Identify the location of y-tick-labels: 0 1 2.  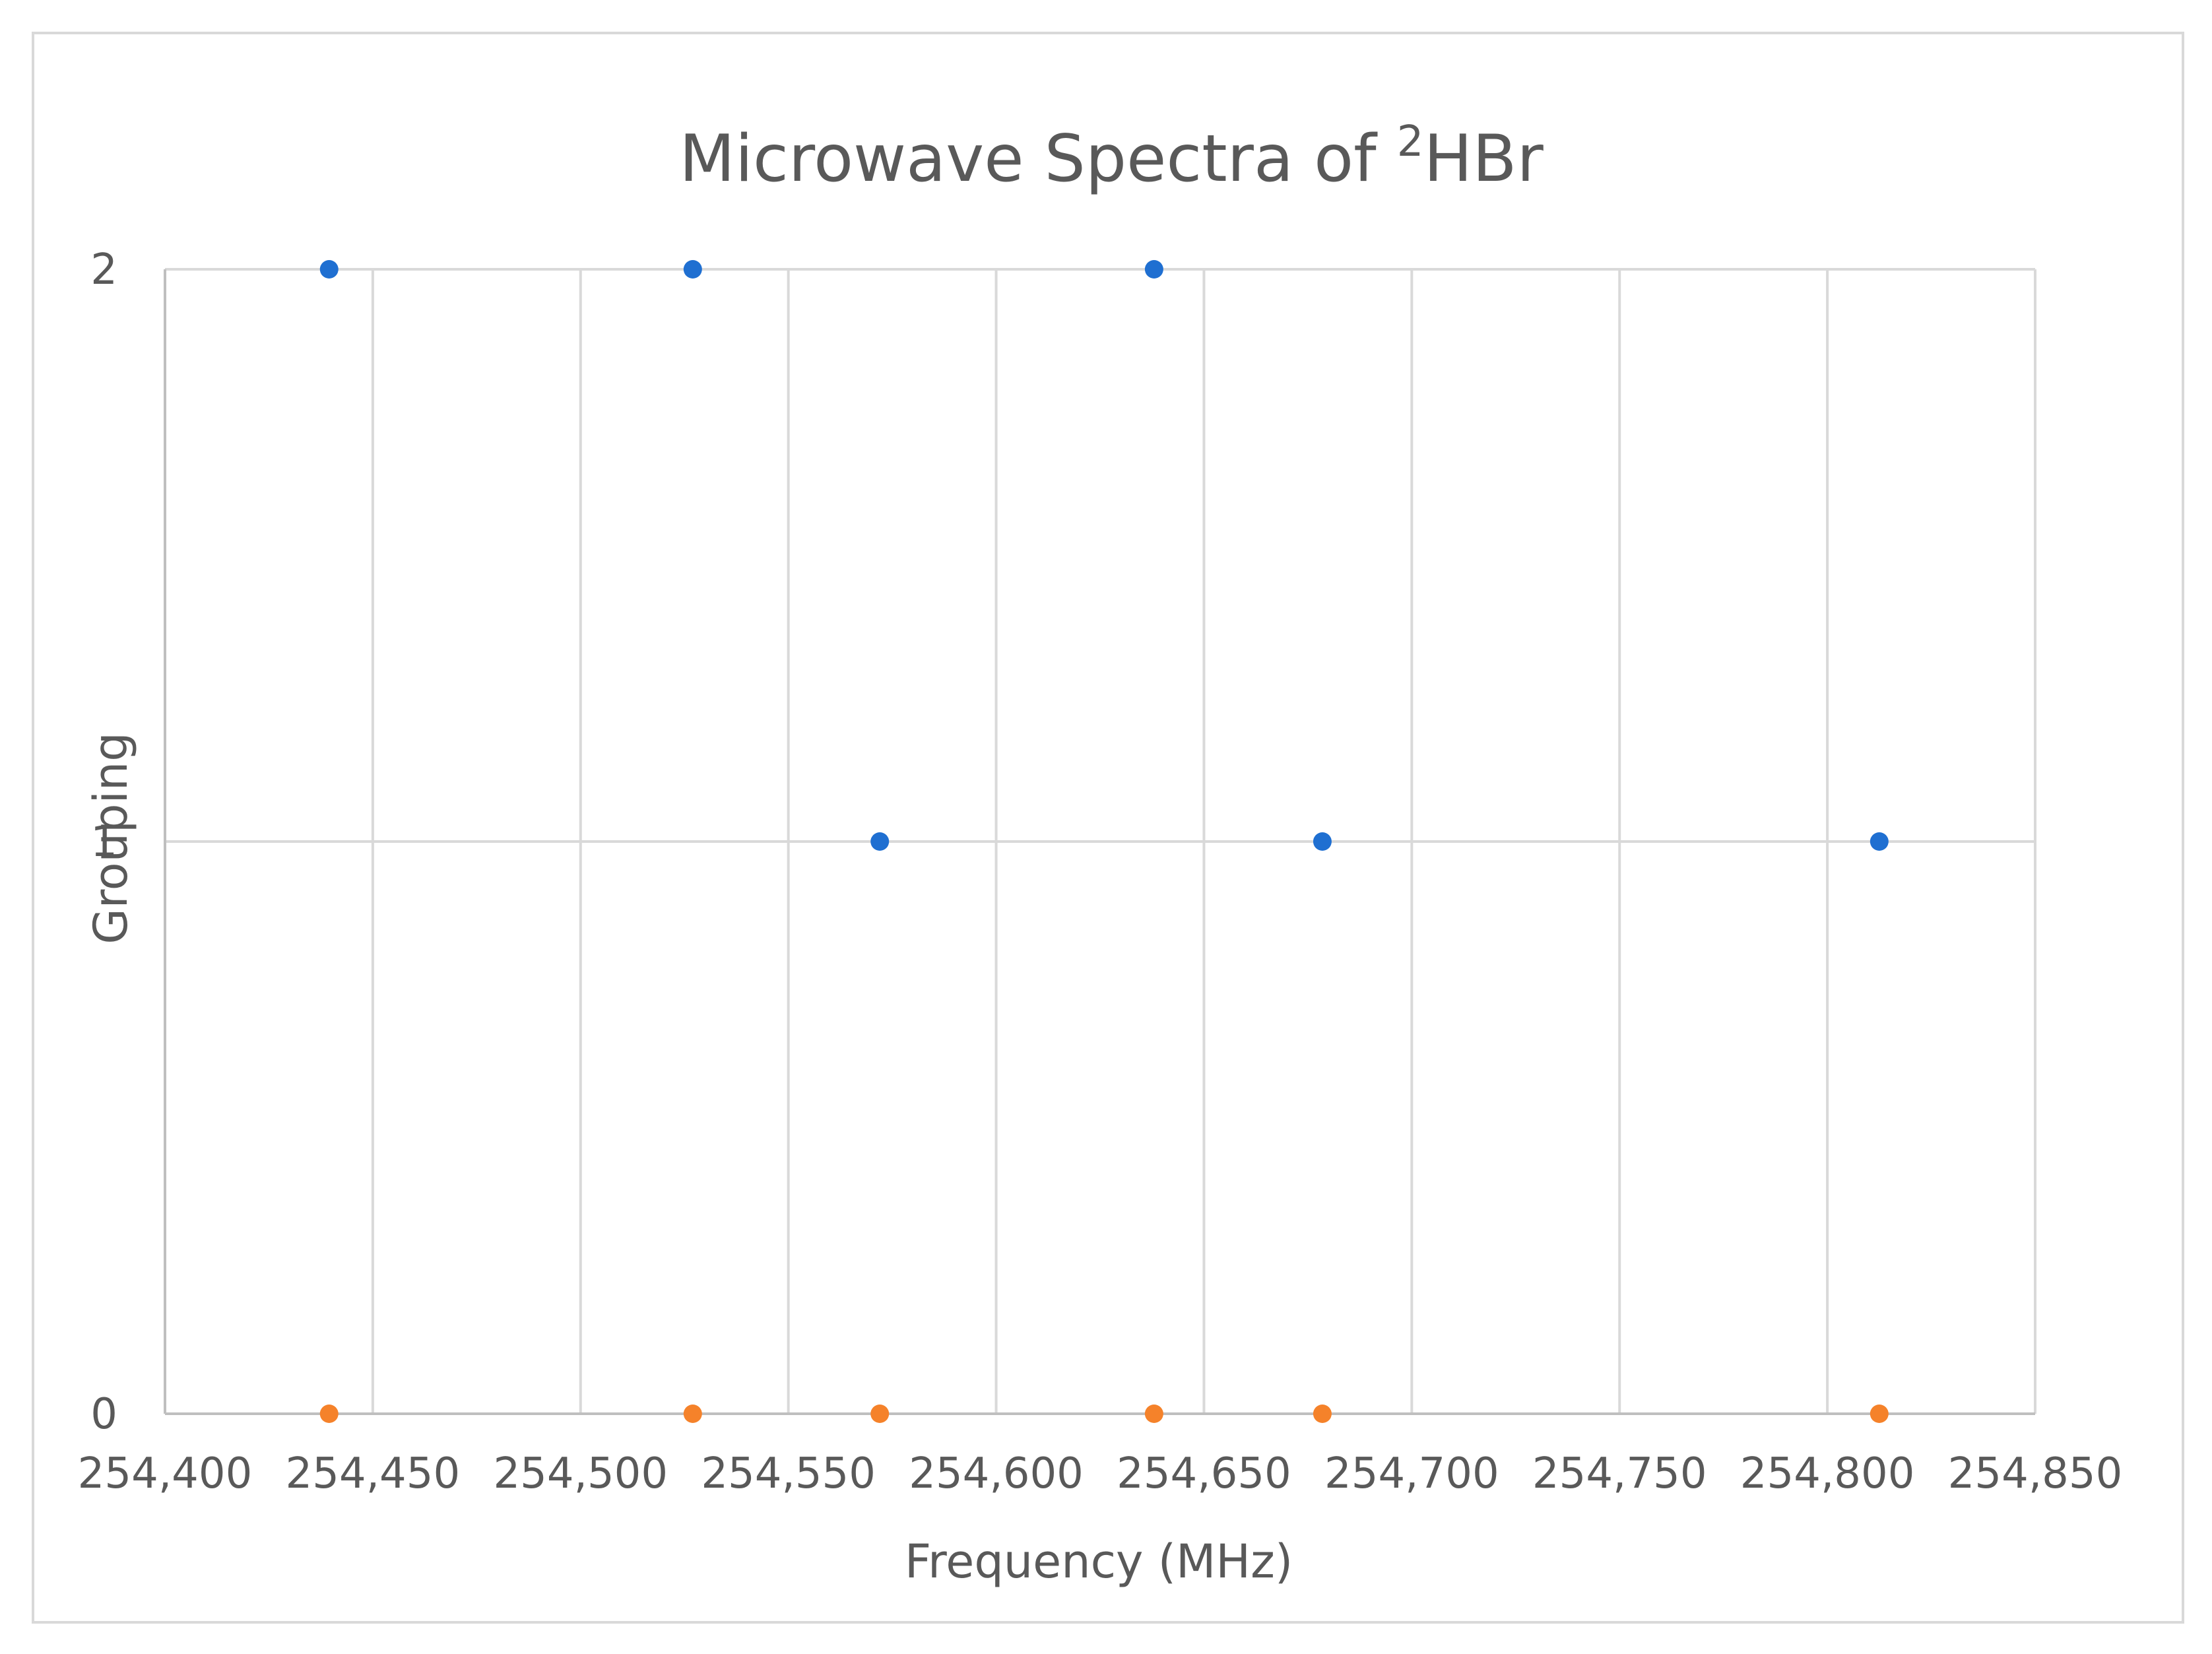
(103, 842).